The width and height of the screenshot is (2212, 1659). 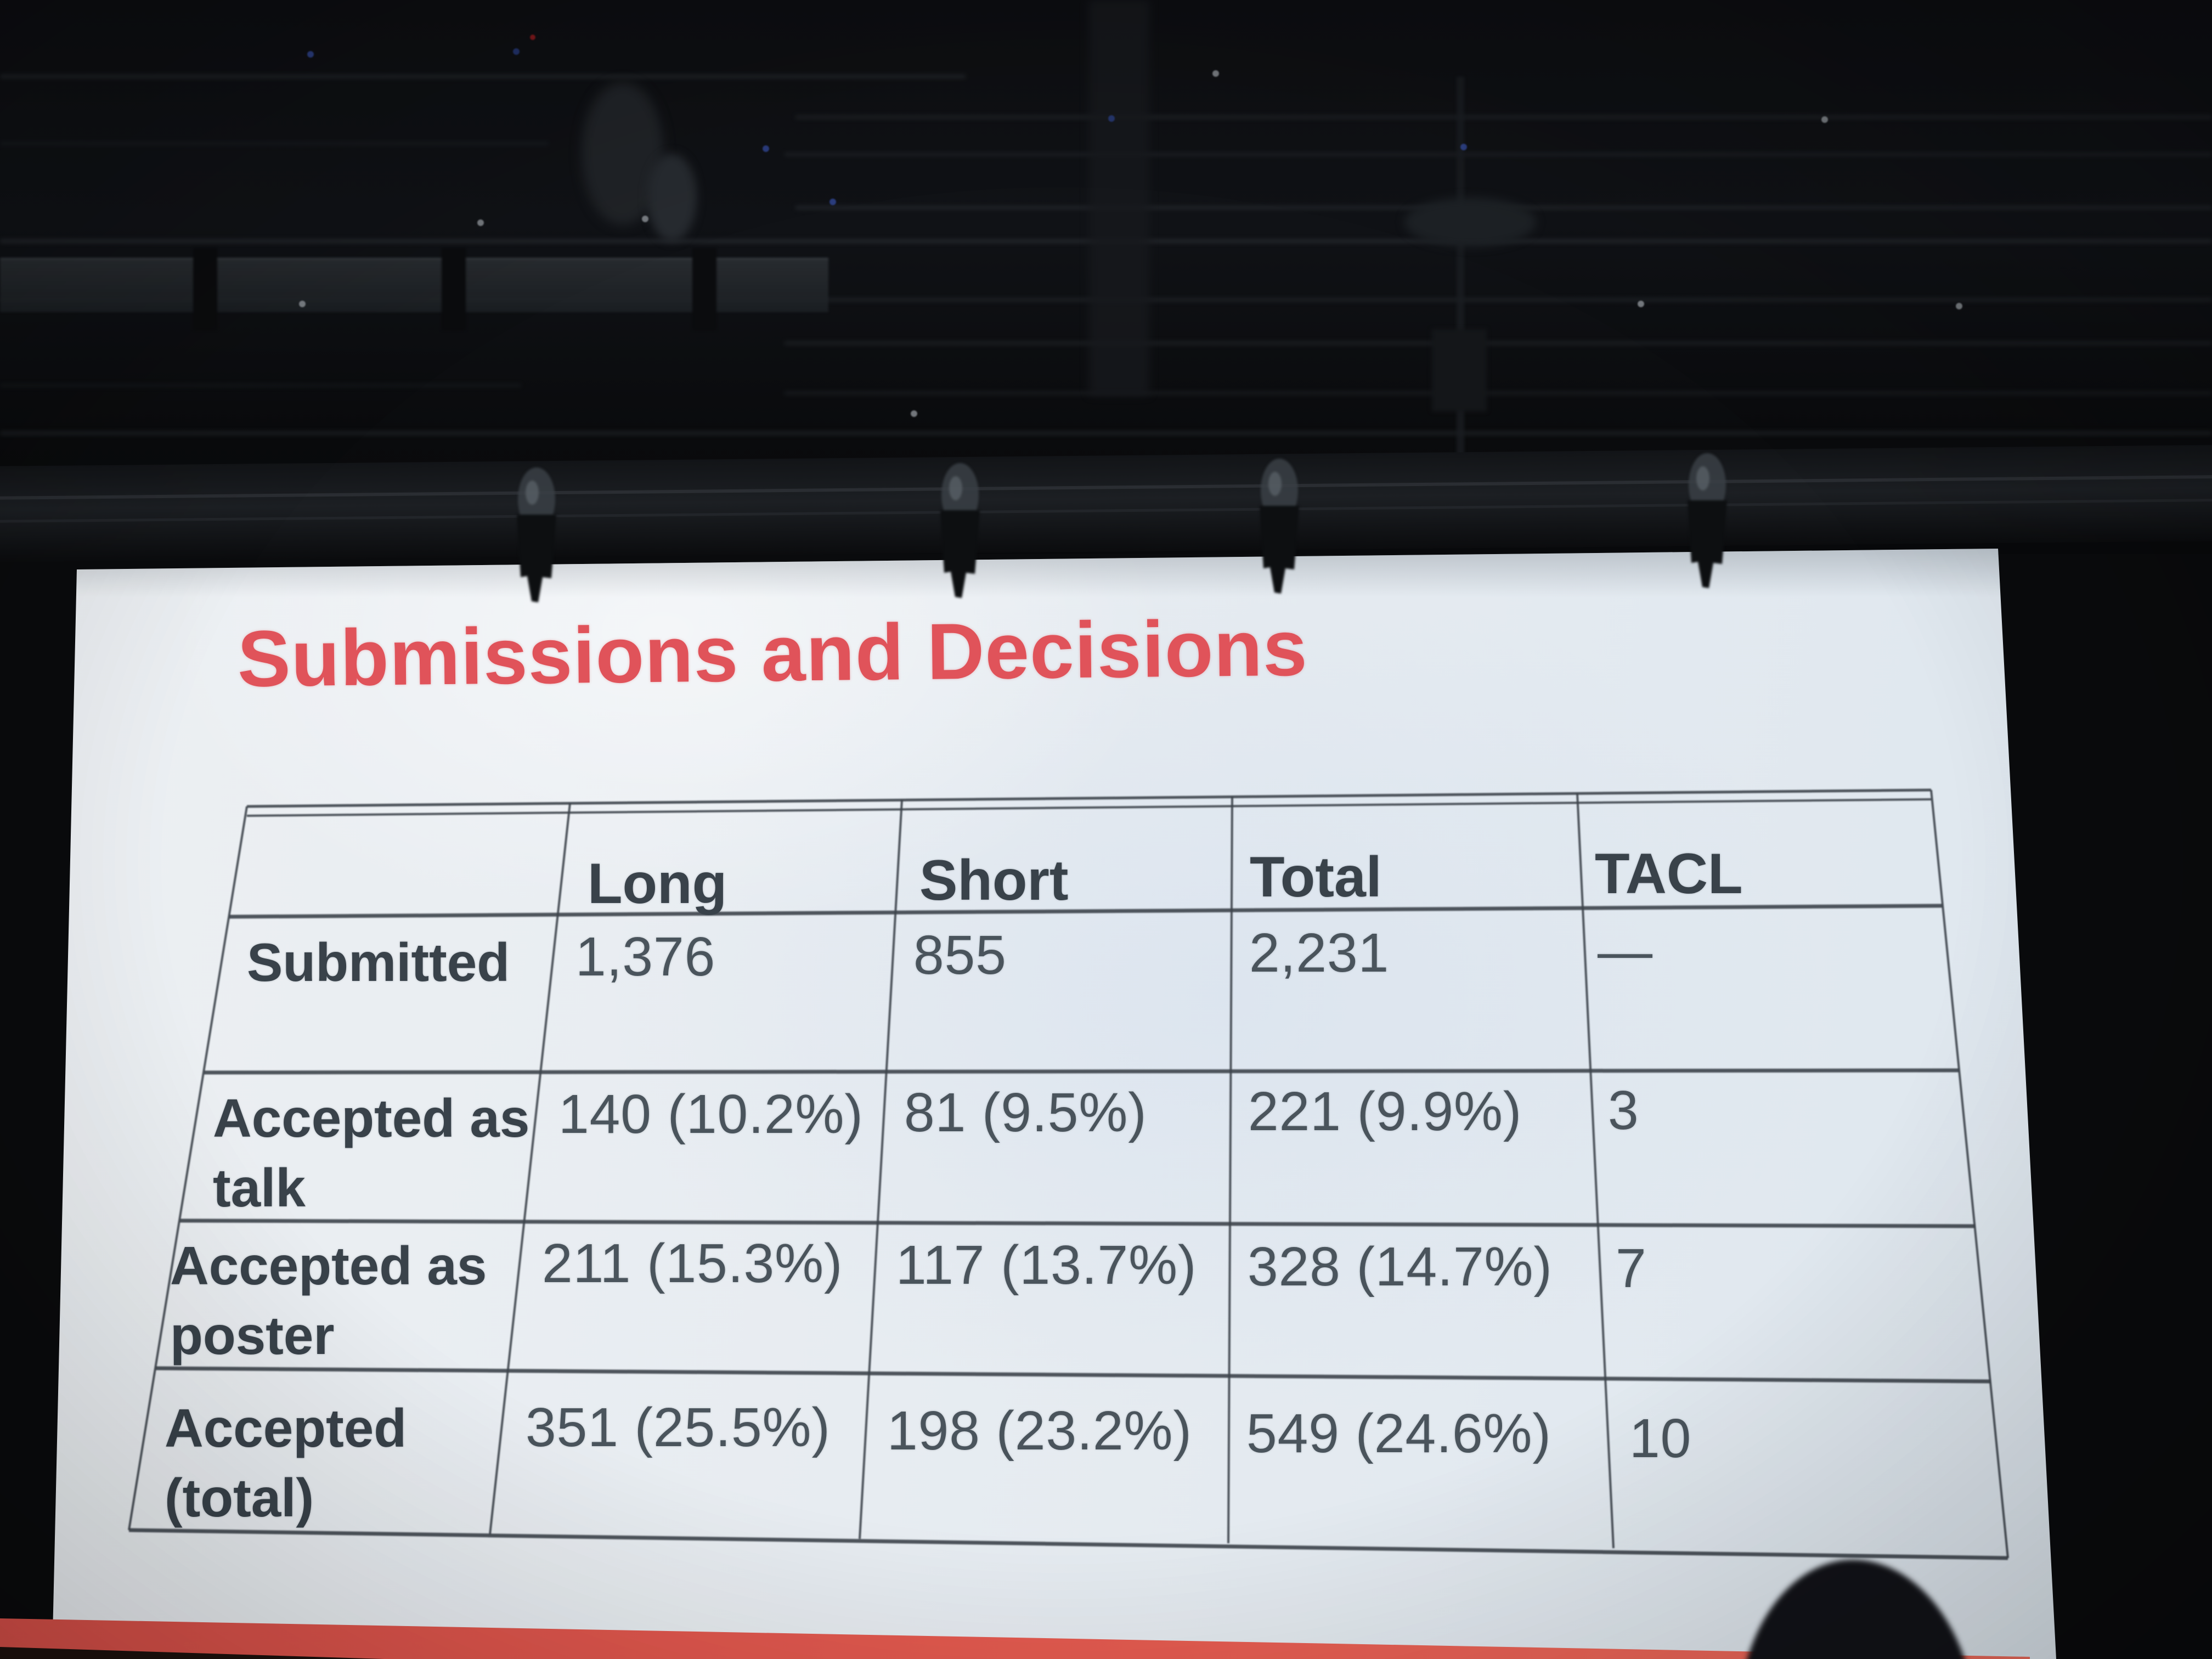 What do you see at coordinates (1626, 952) in the screenshot?
I see `table-cell: —` at bounding box center [1626, 952].